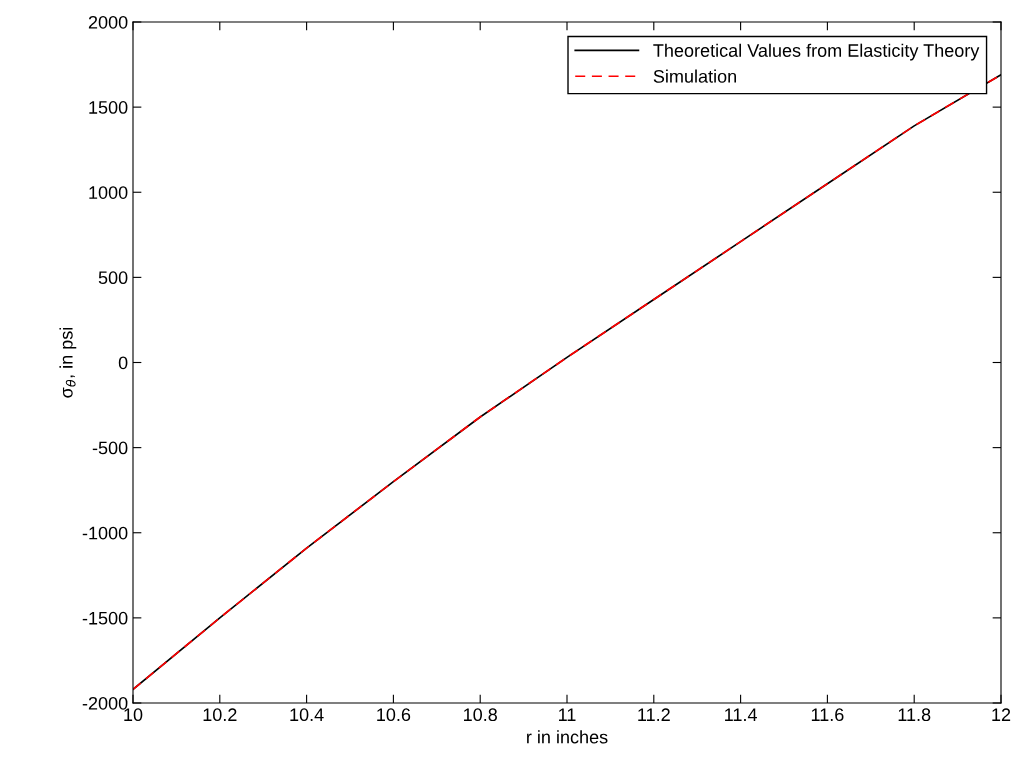 This screenshot has height=774, width=1018. What do you see at coordinates (105, 533) in the screenshot?
I see `y-tick-label: -1000` at bounding box center [105, 533].